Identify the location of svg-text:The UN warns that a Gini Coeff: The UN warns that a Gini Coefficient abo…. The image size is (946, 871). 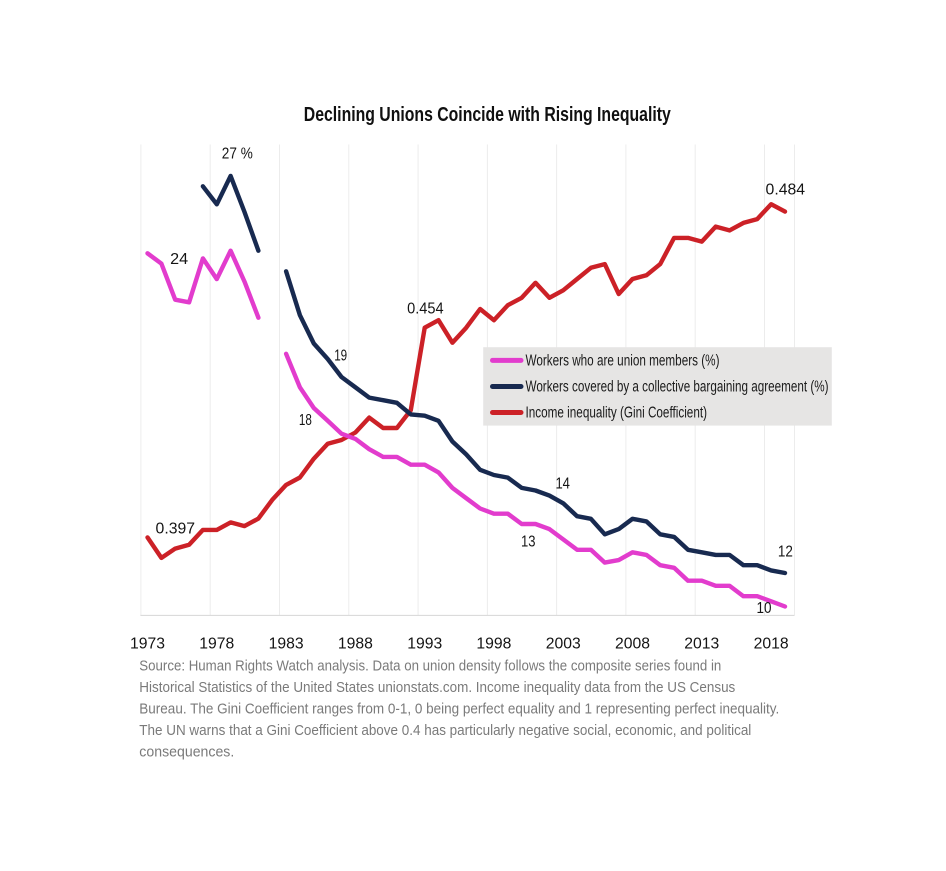
(445, 730).